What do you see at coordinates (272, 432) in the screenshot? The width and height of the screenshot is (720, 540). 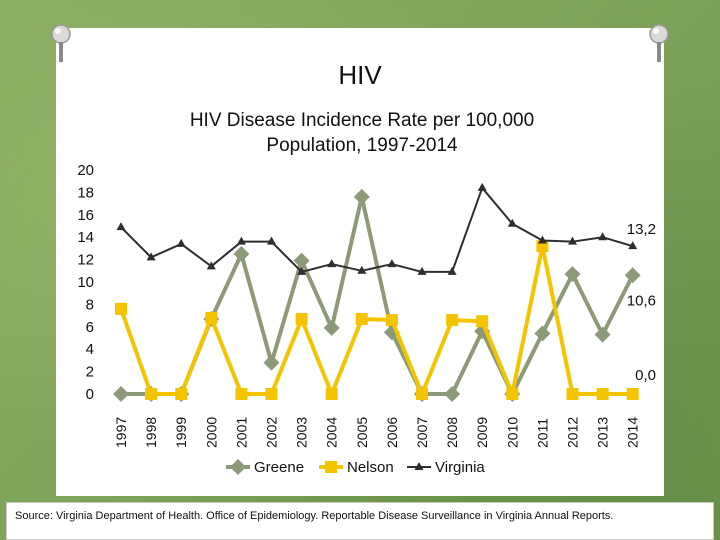 I see `x-tick-label: 2002` at bounding box center [272, 432].